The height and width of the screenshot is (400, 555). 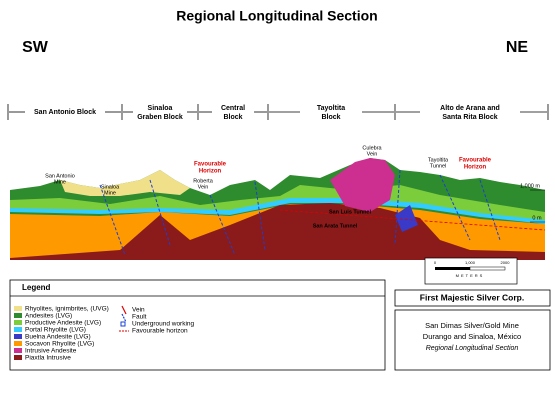 I want to click on legend-item: Socavon Rhyolite (LVG), so click(x=59, y=344).